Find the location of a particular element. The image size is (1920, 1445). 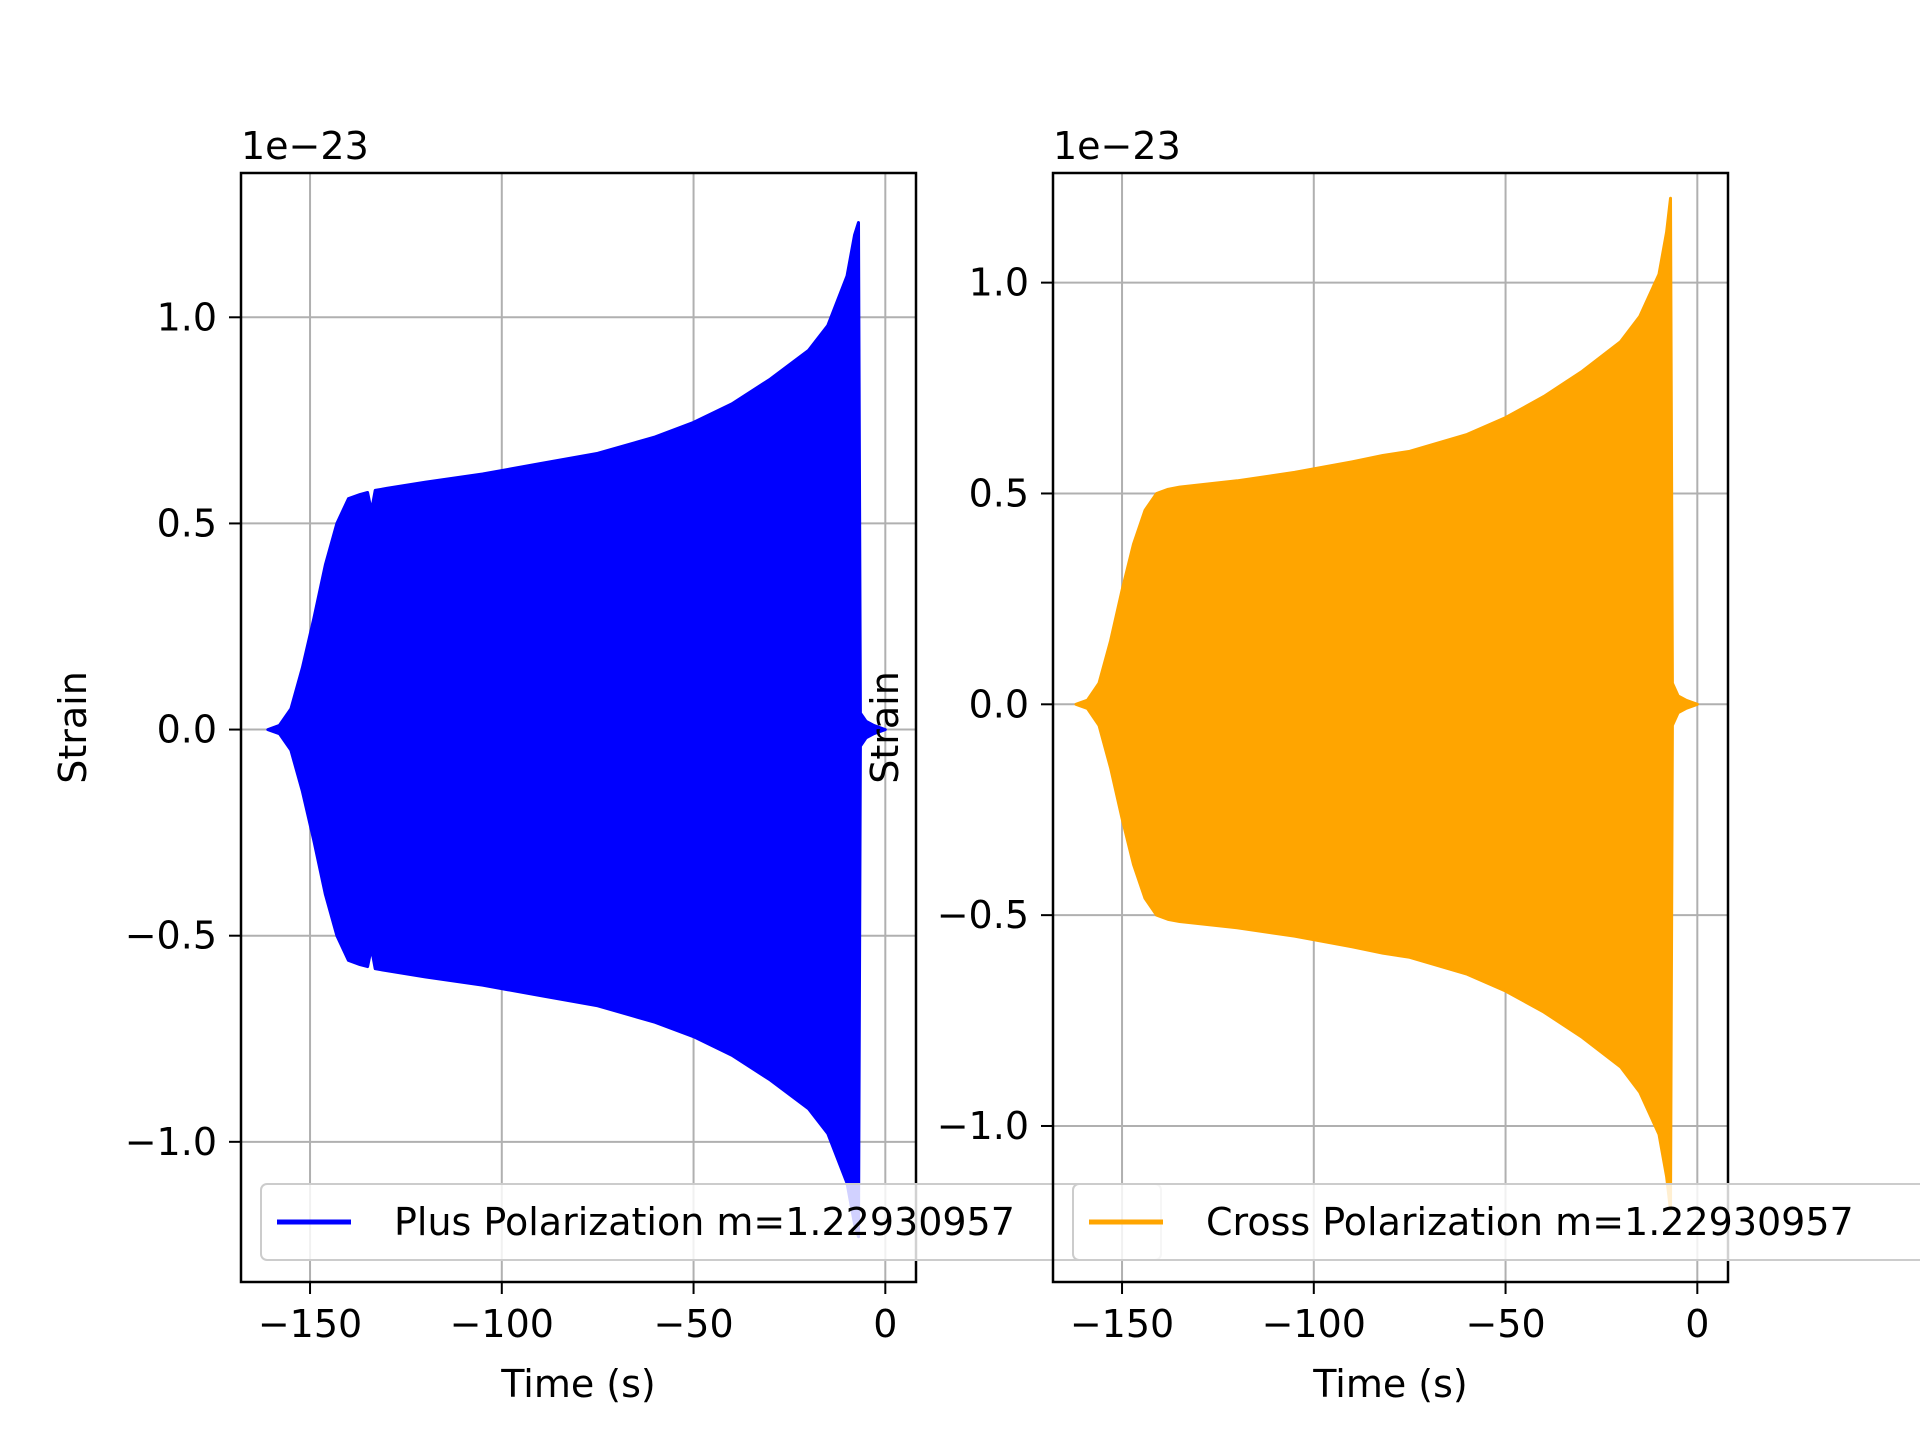

legend: Plus Polarization m=1.22930957 is located at coordinates (711, 1222).